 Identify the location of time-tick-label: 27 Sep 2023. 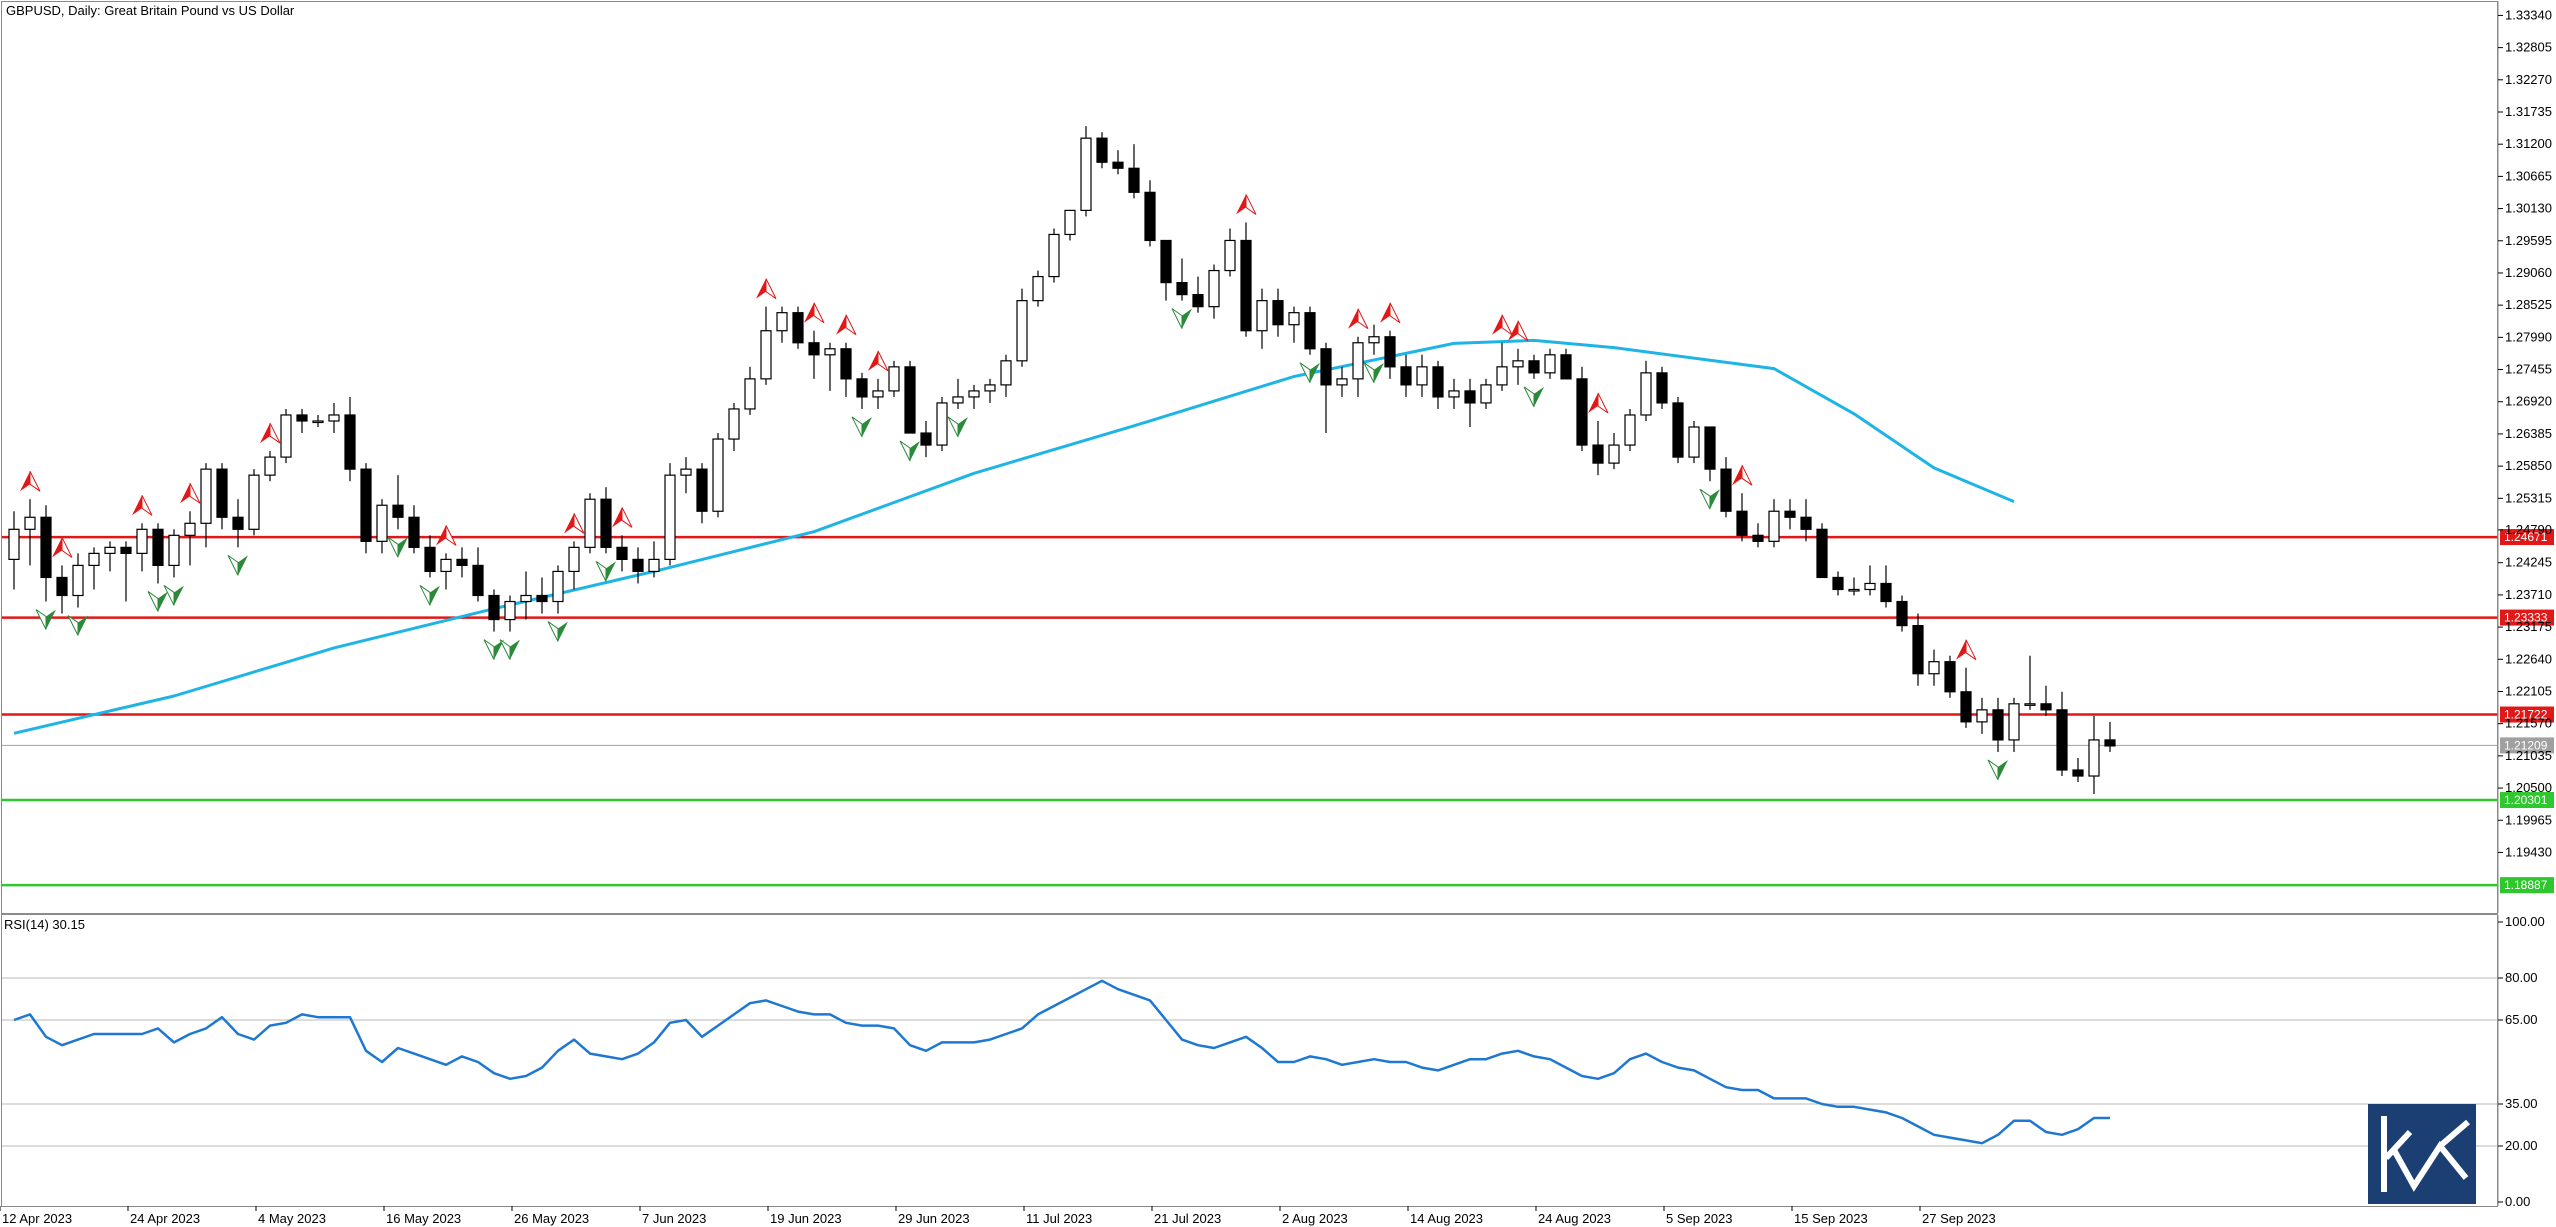
(1959, 1218).